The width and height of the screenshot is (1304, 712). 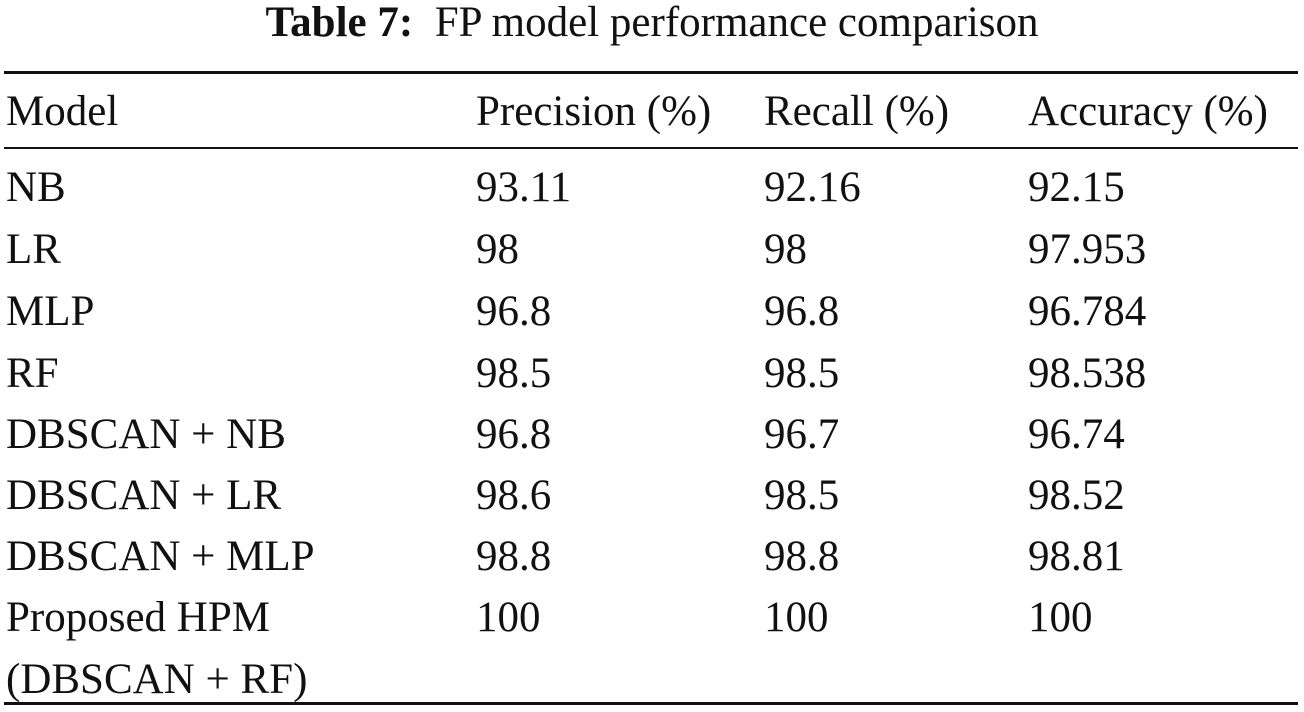 I want to click on precision-cell: 100, so click(x=508, y=617).